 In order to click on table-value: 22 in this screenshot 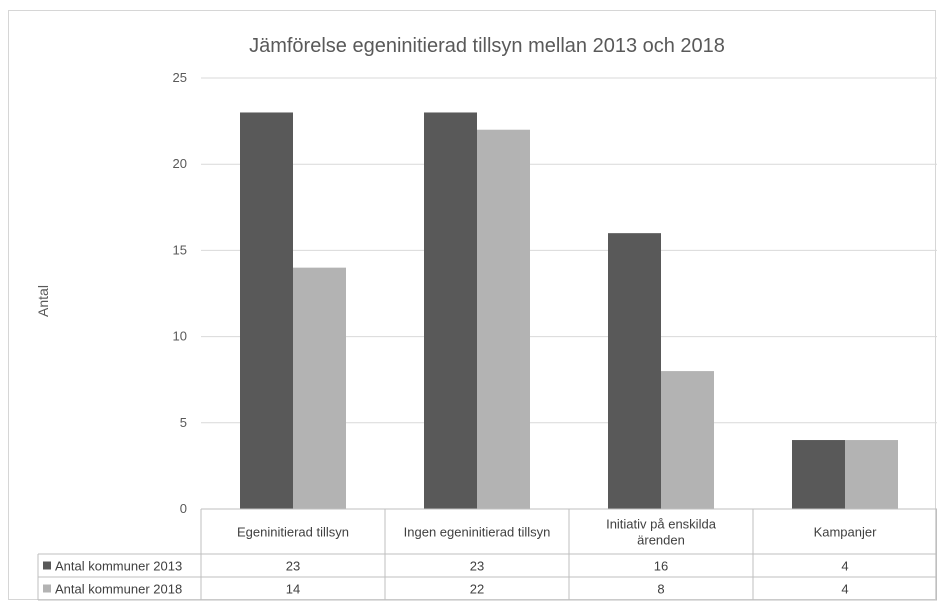, I will do `click(477, 589)`.